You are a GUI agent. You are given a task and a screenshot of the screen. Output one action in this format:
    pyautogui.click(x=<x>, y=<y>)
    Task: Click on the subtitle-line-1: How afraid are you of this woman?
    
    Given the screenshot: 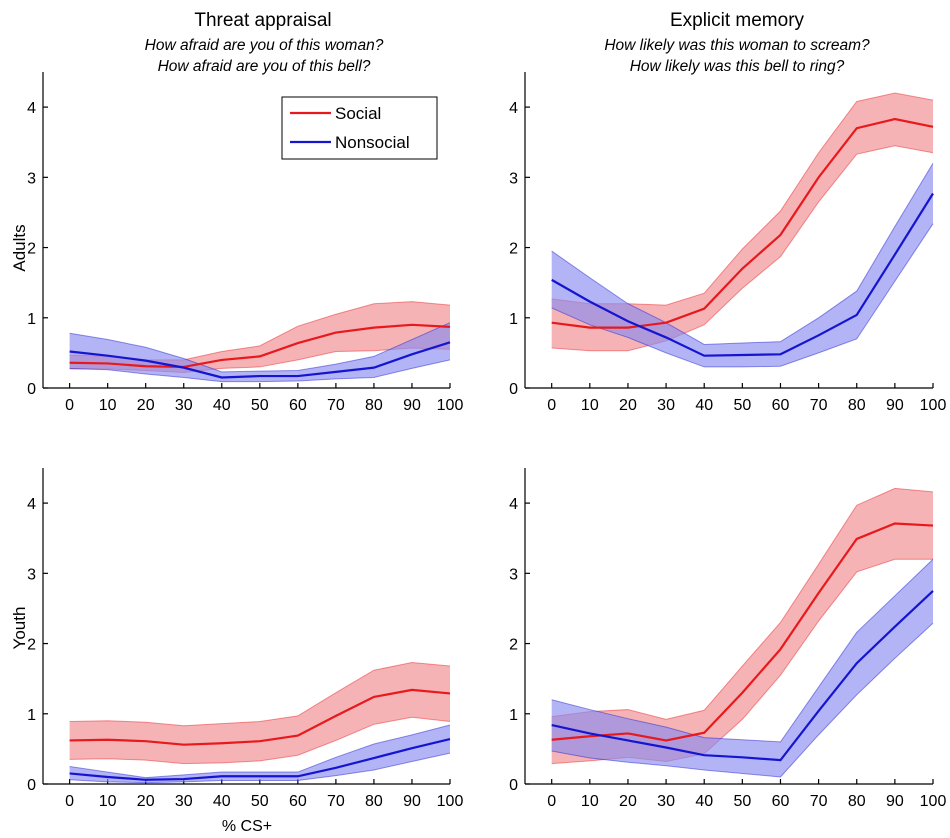 What is the action you would take?
    pyautogui.click(x=264, y=45)
    